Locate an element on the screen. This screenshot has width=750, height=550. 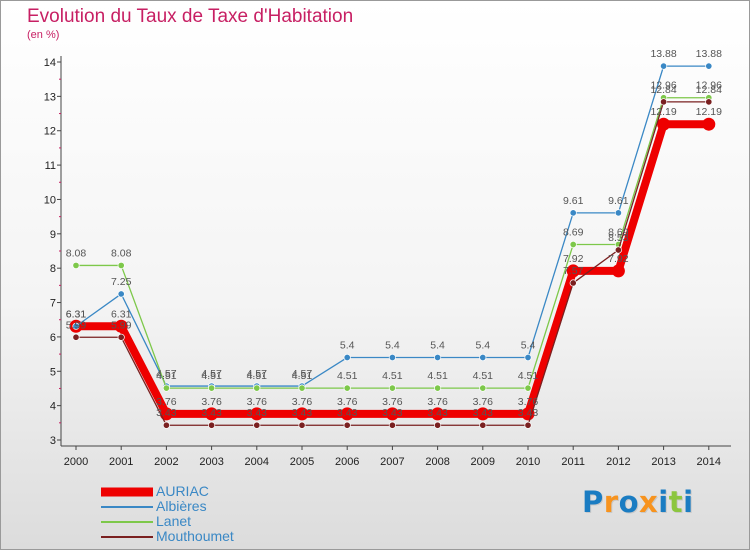
y-tick-label: 11 is located at coordinates (50, 166).